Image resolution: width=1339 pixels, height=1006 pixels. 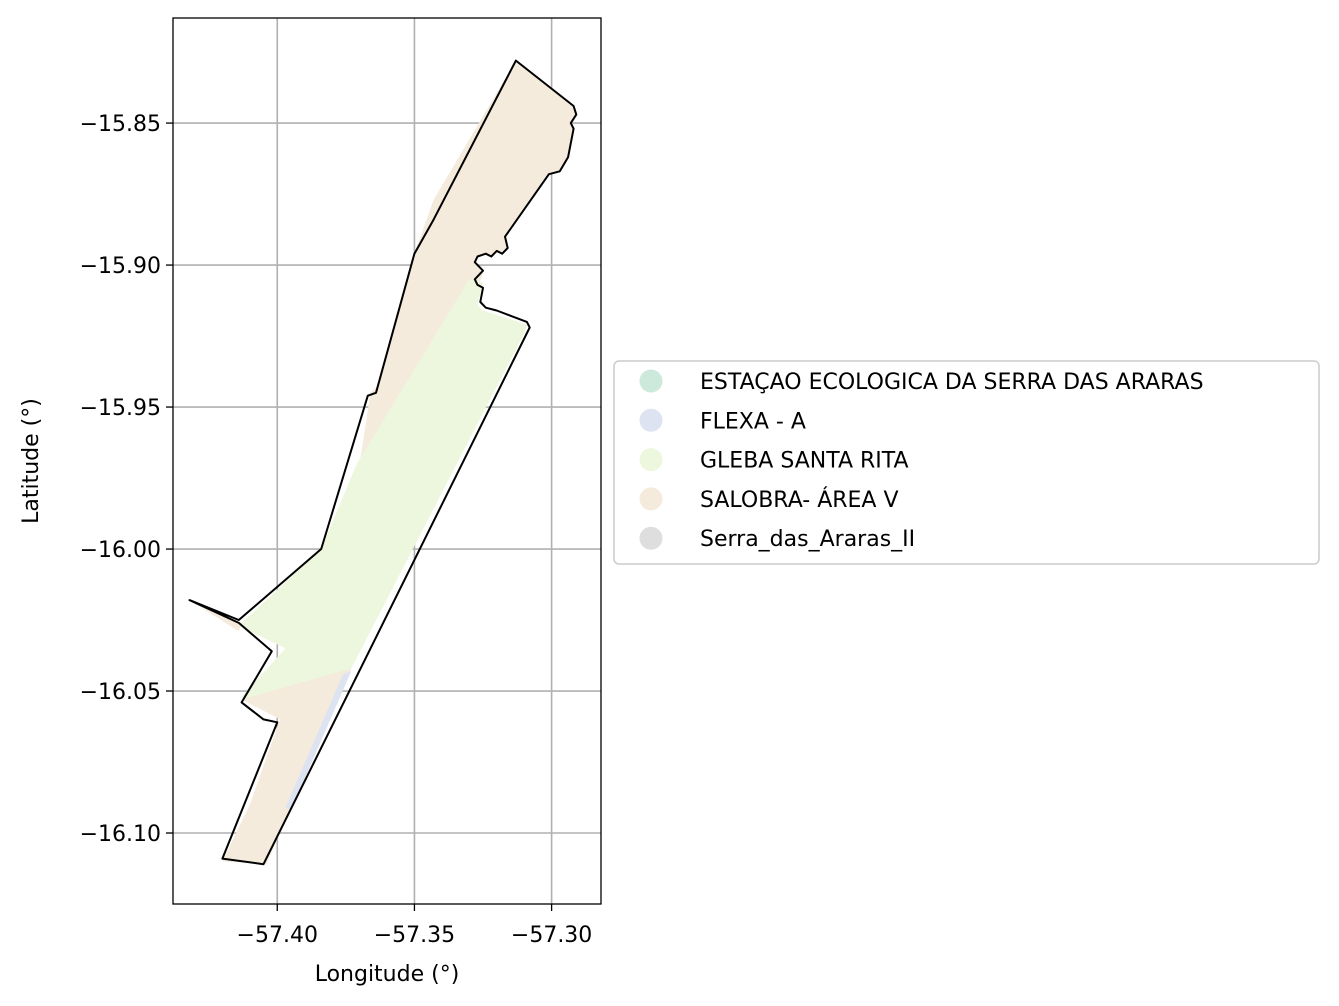 I want to click on y-tick-label: −15.90, so click(x=120, y=266).